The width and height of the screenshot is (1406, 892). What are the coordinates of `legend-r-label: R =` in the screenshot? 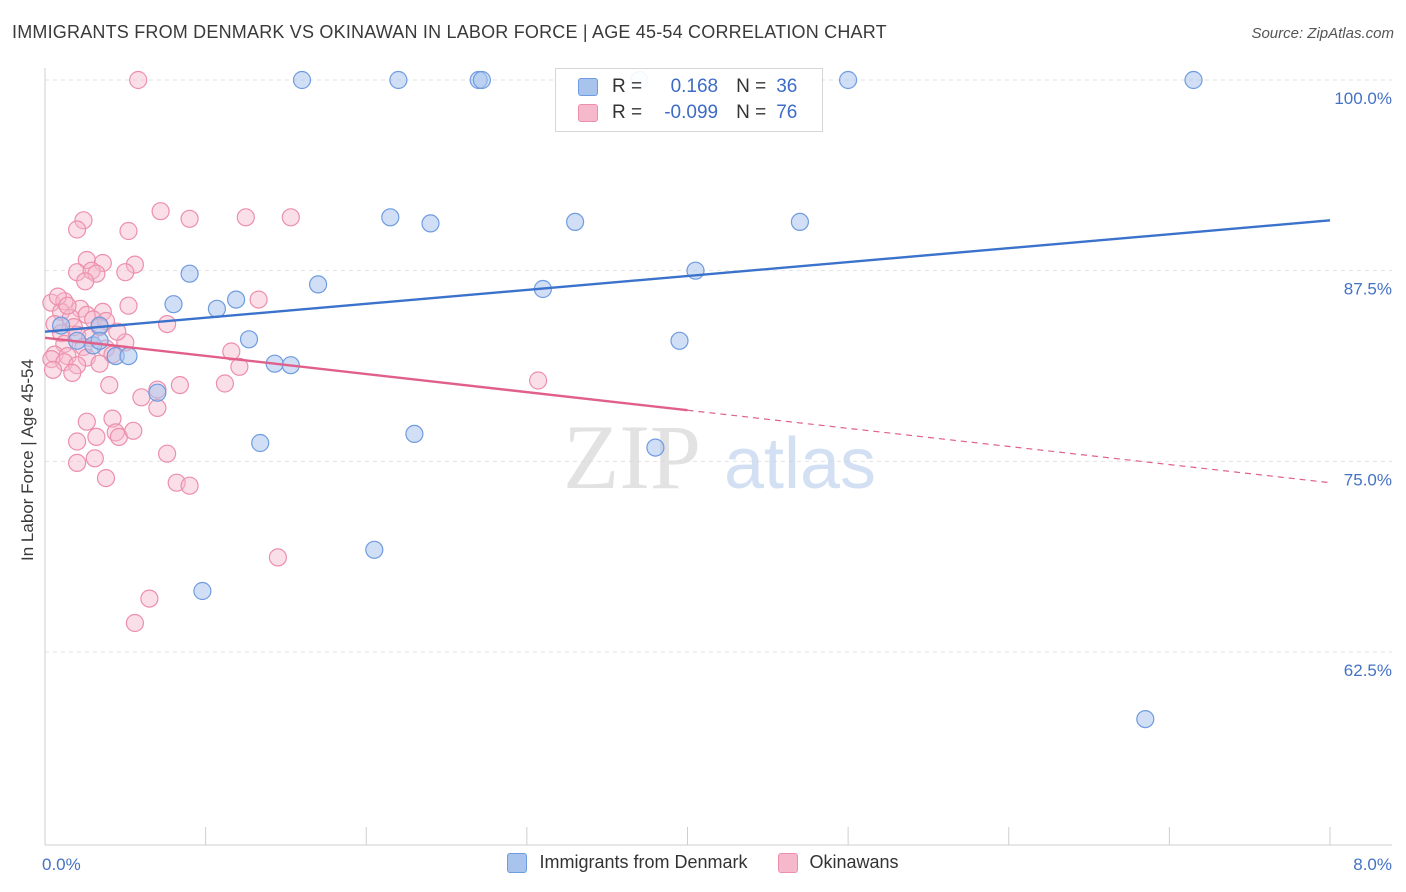 It's located at (627, 86).